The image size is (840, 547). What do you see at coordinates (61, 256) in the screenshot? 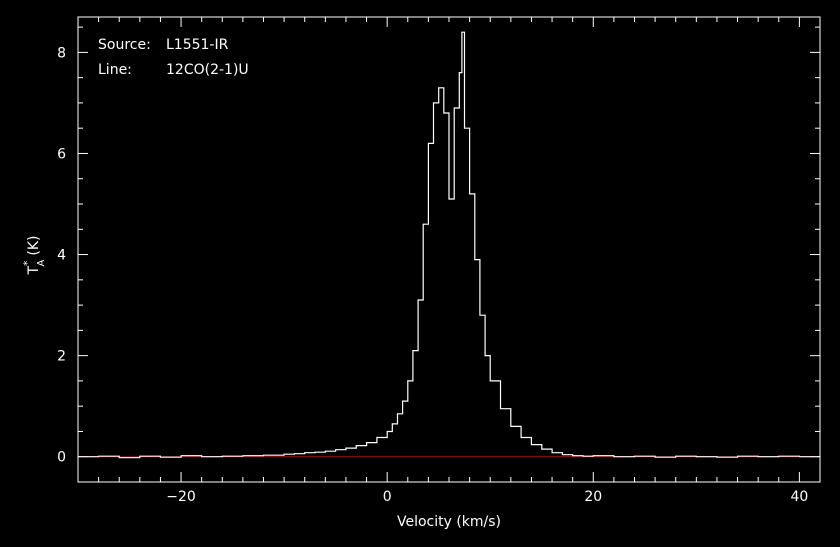
I see `y-tick-label: 4` at bounding box center [61, 256].